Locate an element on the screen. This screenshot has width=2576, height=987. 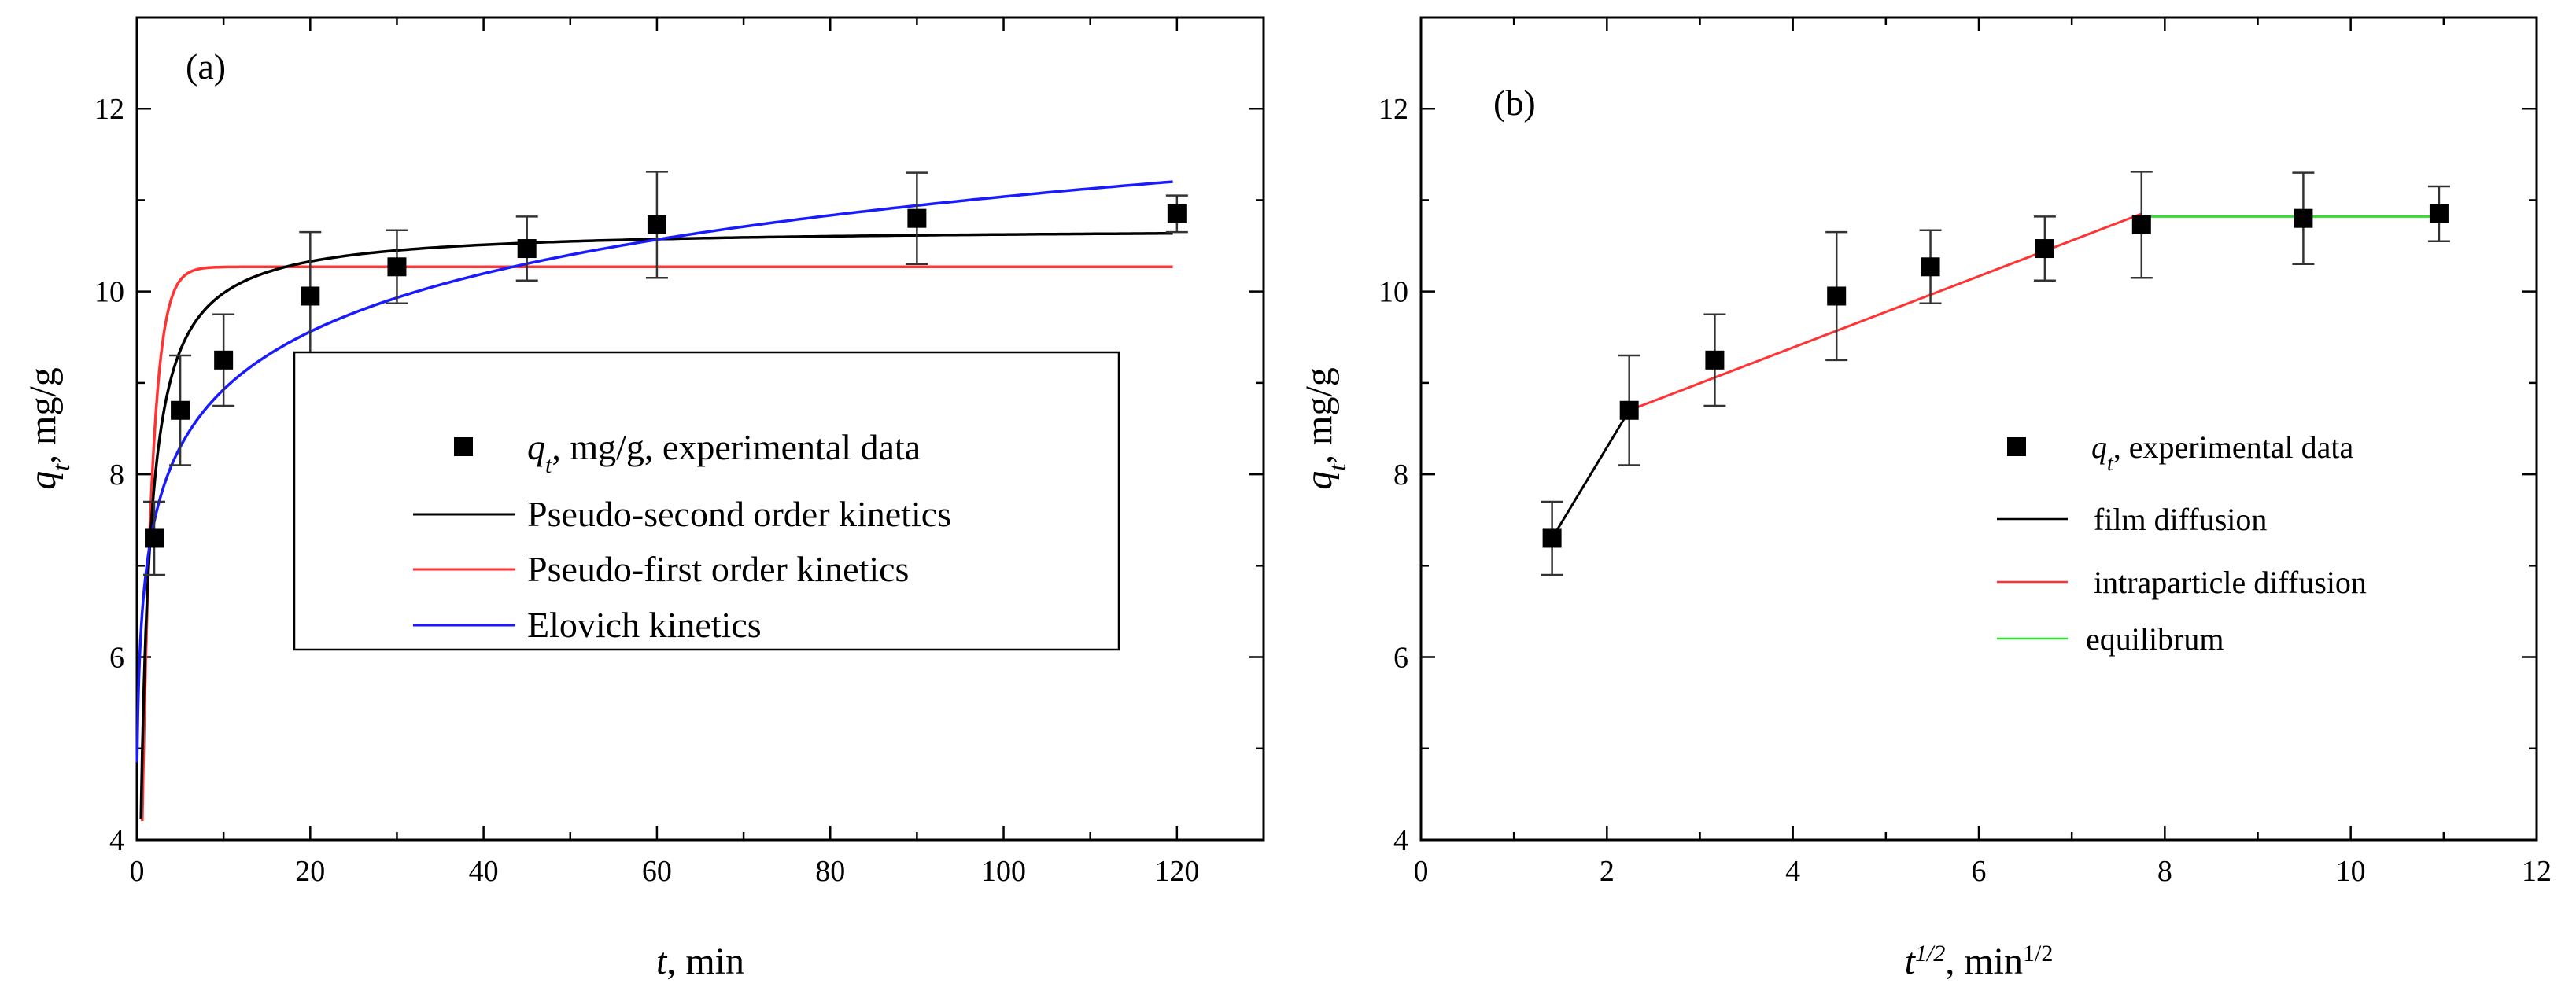
panel-a-legend-box is located at coordinates (706, 501).